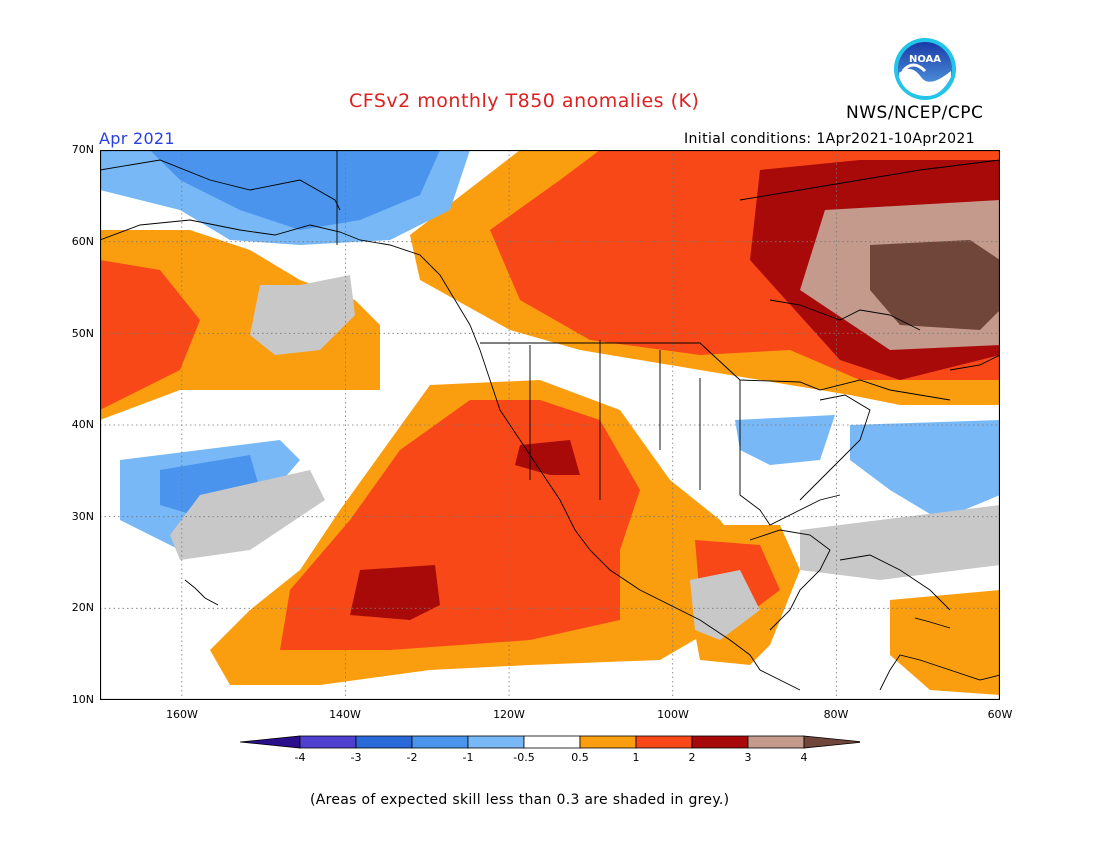 This screenshot has height=850, width=1100. Describe the element at coordinates (673, 714) in the screenshot. I see `lon-label-100w: 100W` at that location.